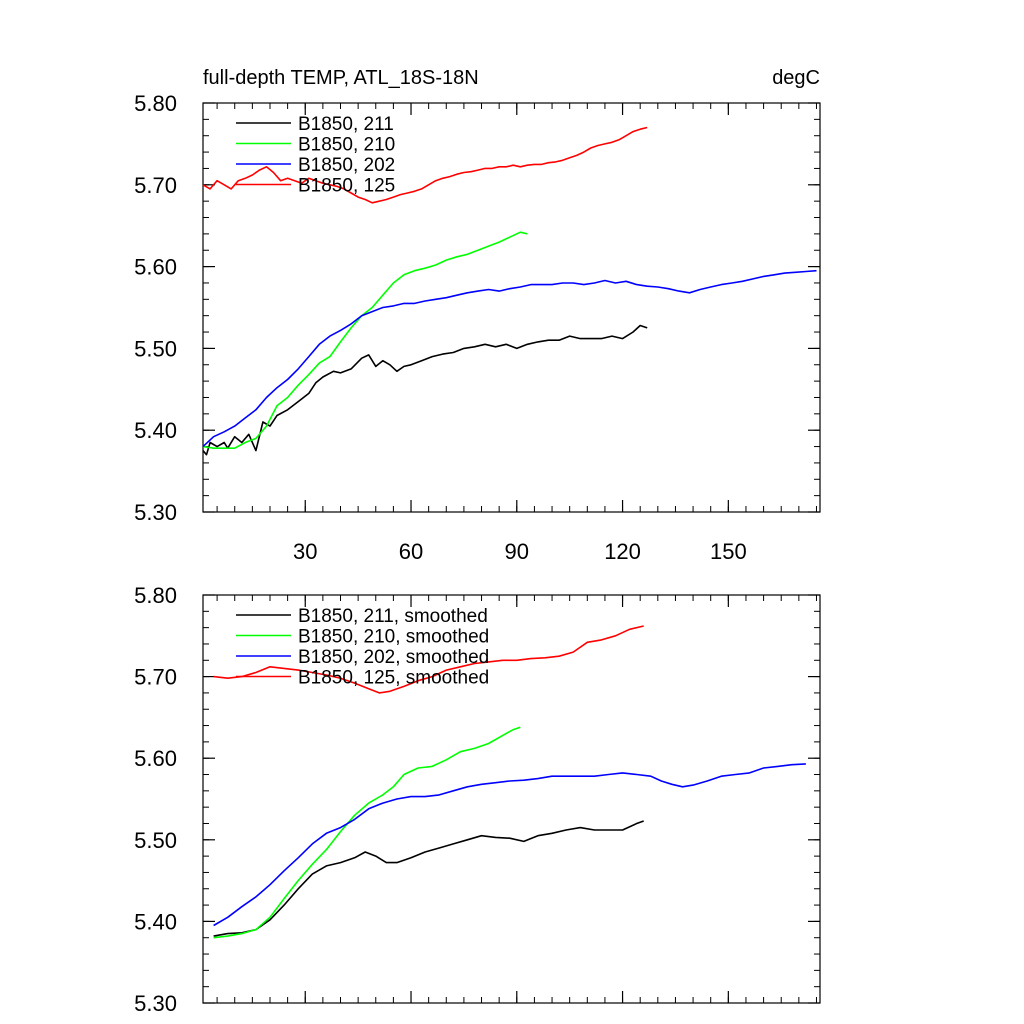  What do you see at coordinates (622, 551) in the screenshot?
I see `x-tick-label: 120` at bounding box center [622, 551].